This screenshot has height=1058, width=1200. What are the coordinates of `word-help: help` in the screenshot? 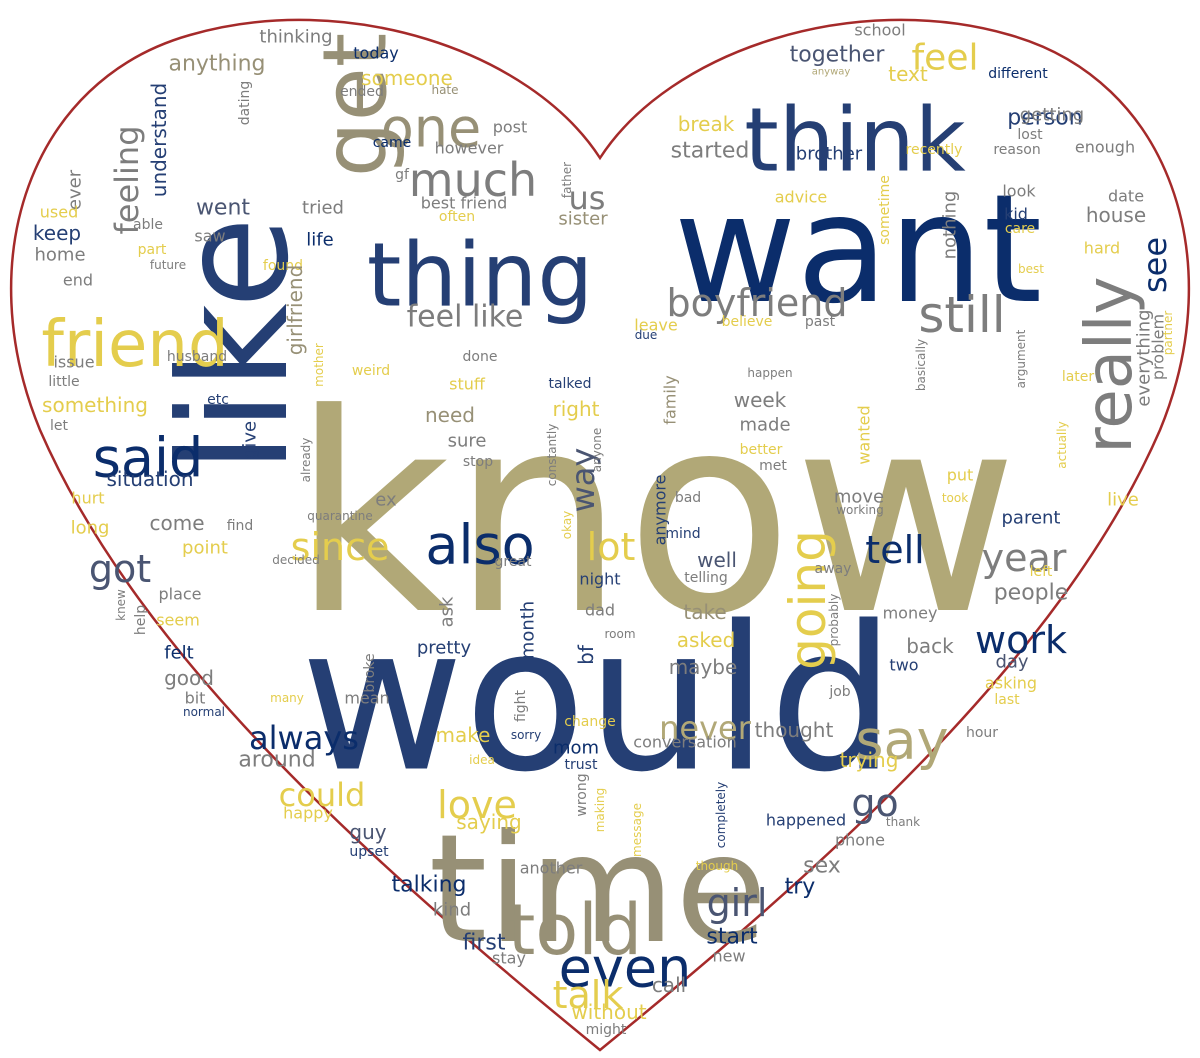 It's located at (141, 620).